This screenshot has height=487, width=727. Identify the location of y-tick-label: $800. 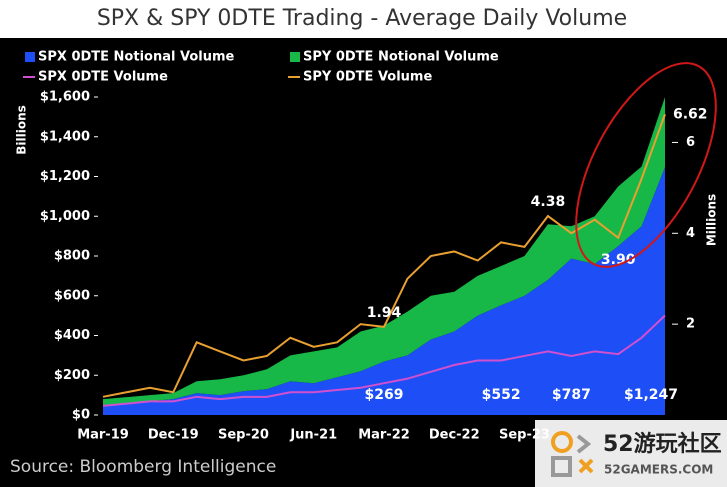
(72, 256).